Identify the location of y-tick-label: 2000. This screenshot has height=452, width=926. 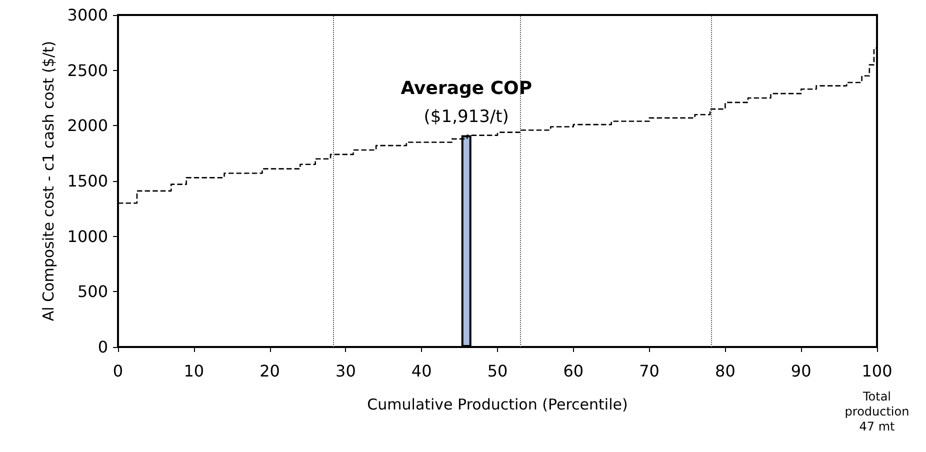
(87, 126).